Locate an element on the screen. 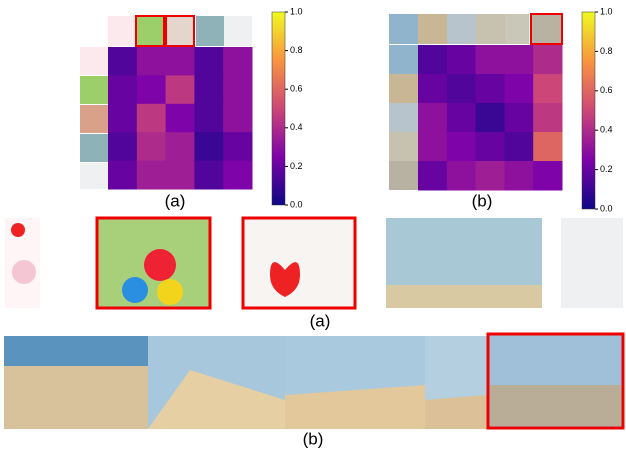  figure-caption: (b) is located at coordinates (313, 438).